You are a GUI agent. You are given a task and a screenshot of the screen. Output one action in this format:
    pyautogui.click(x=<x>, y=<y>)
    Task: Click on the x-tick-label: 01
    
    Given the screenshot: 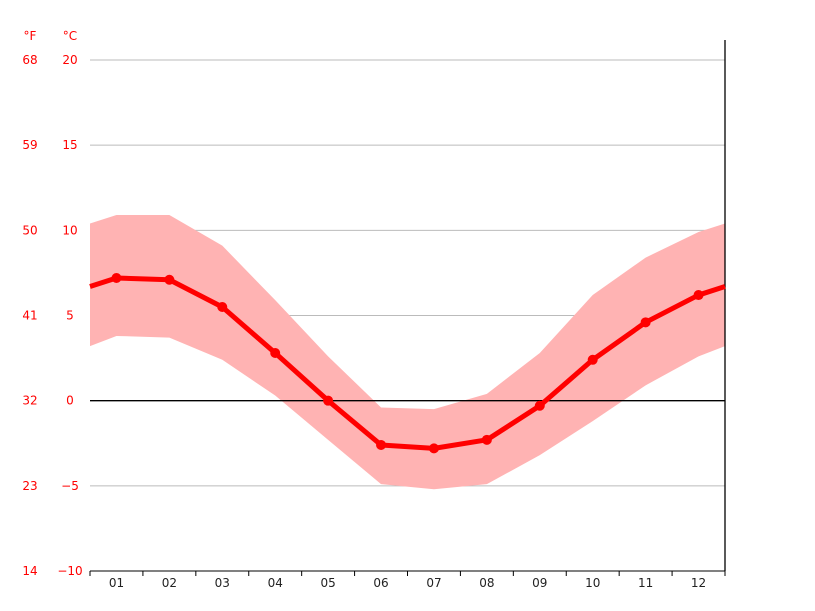 What is the action you would take?
    pyautogui.click(x=116, y=583)
    